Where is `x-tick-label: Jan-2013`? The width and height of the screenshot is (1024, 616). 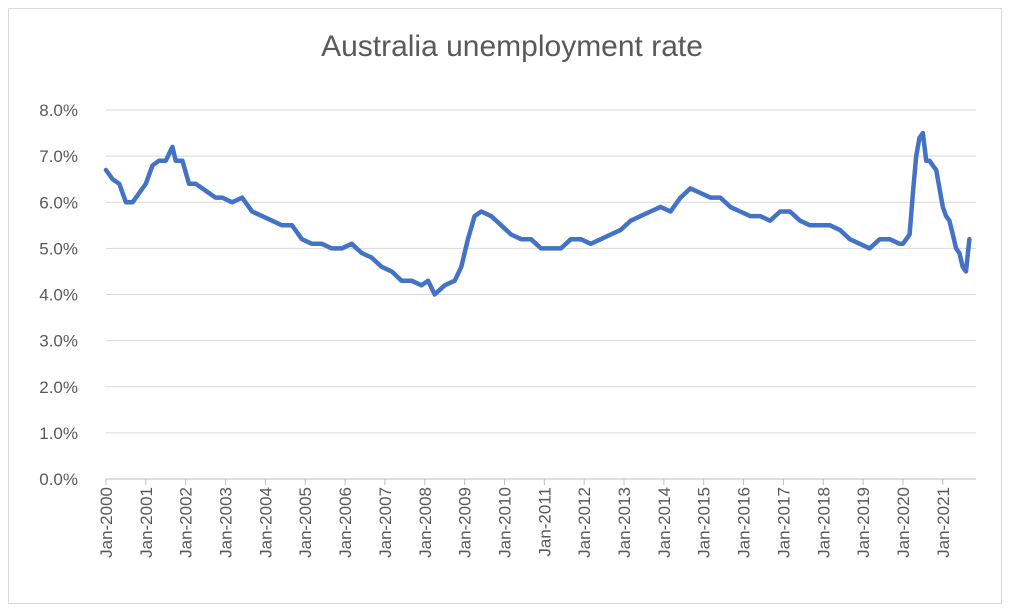 x-tick-label: Jan-2013 is located at coordinates (624, 522).